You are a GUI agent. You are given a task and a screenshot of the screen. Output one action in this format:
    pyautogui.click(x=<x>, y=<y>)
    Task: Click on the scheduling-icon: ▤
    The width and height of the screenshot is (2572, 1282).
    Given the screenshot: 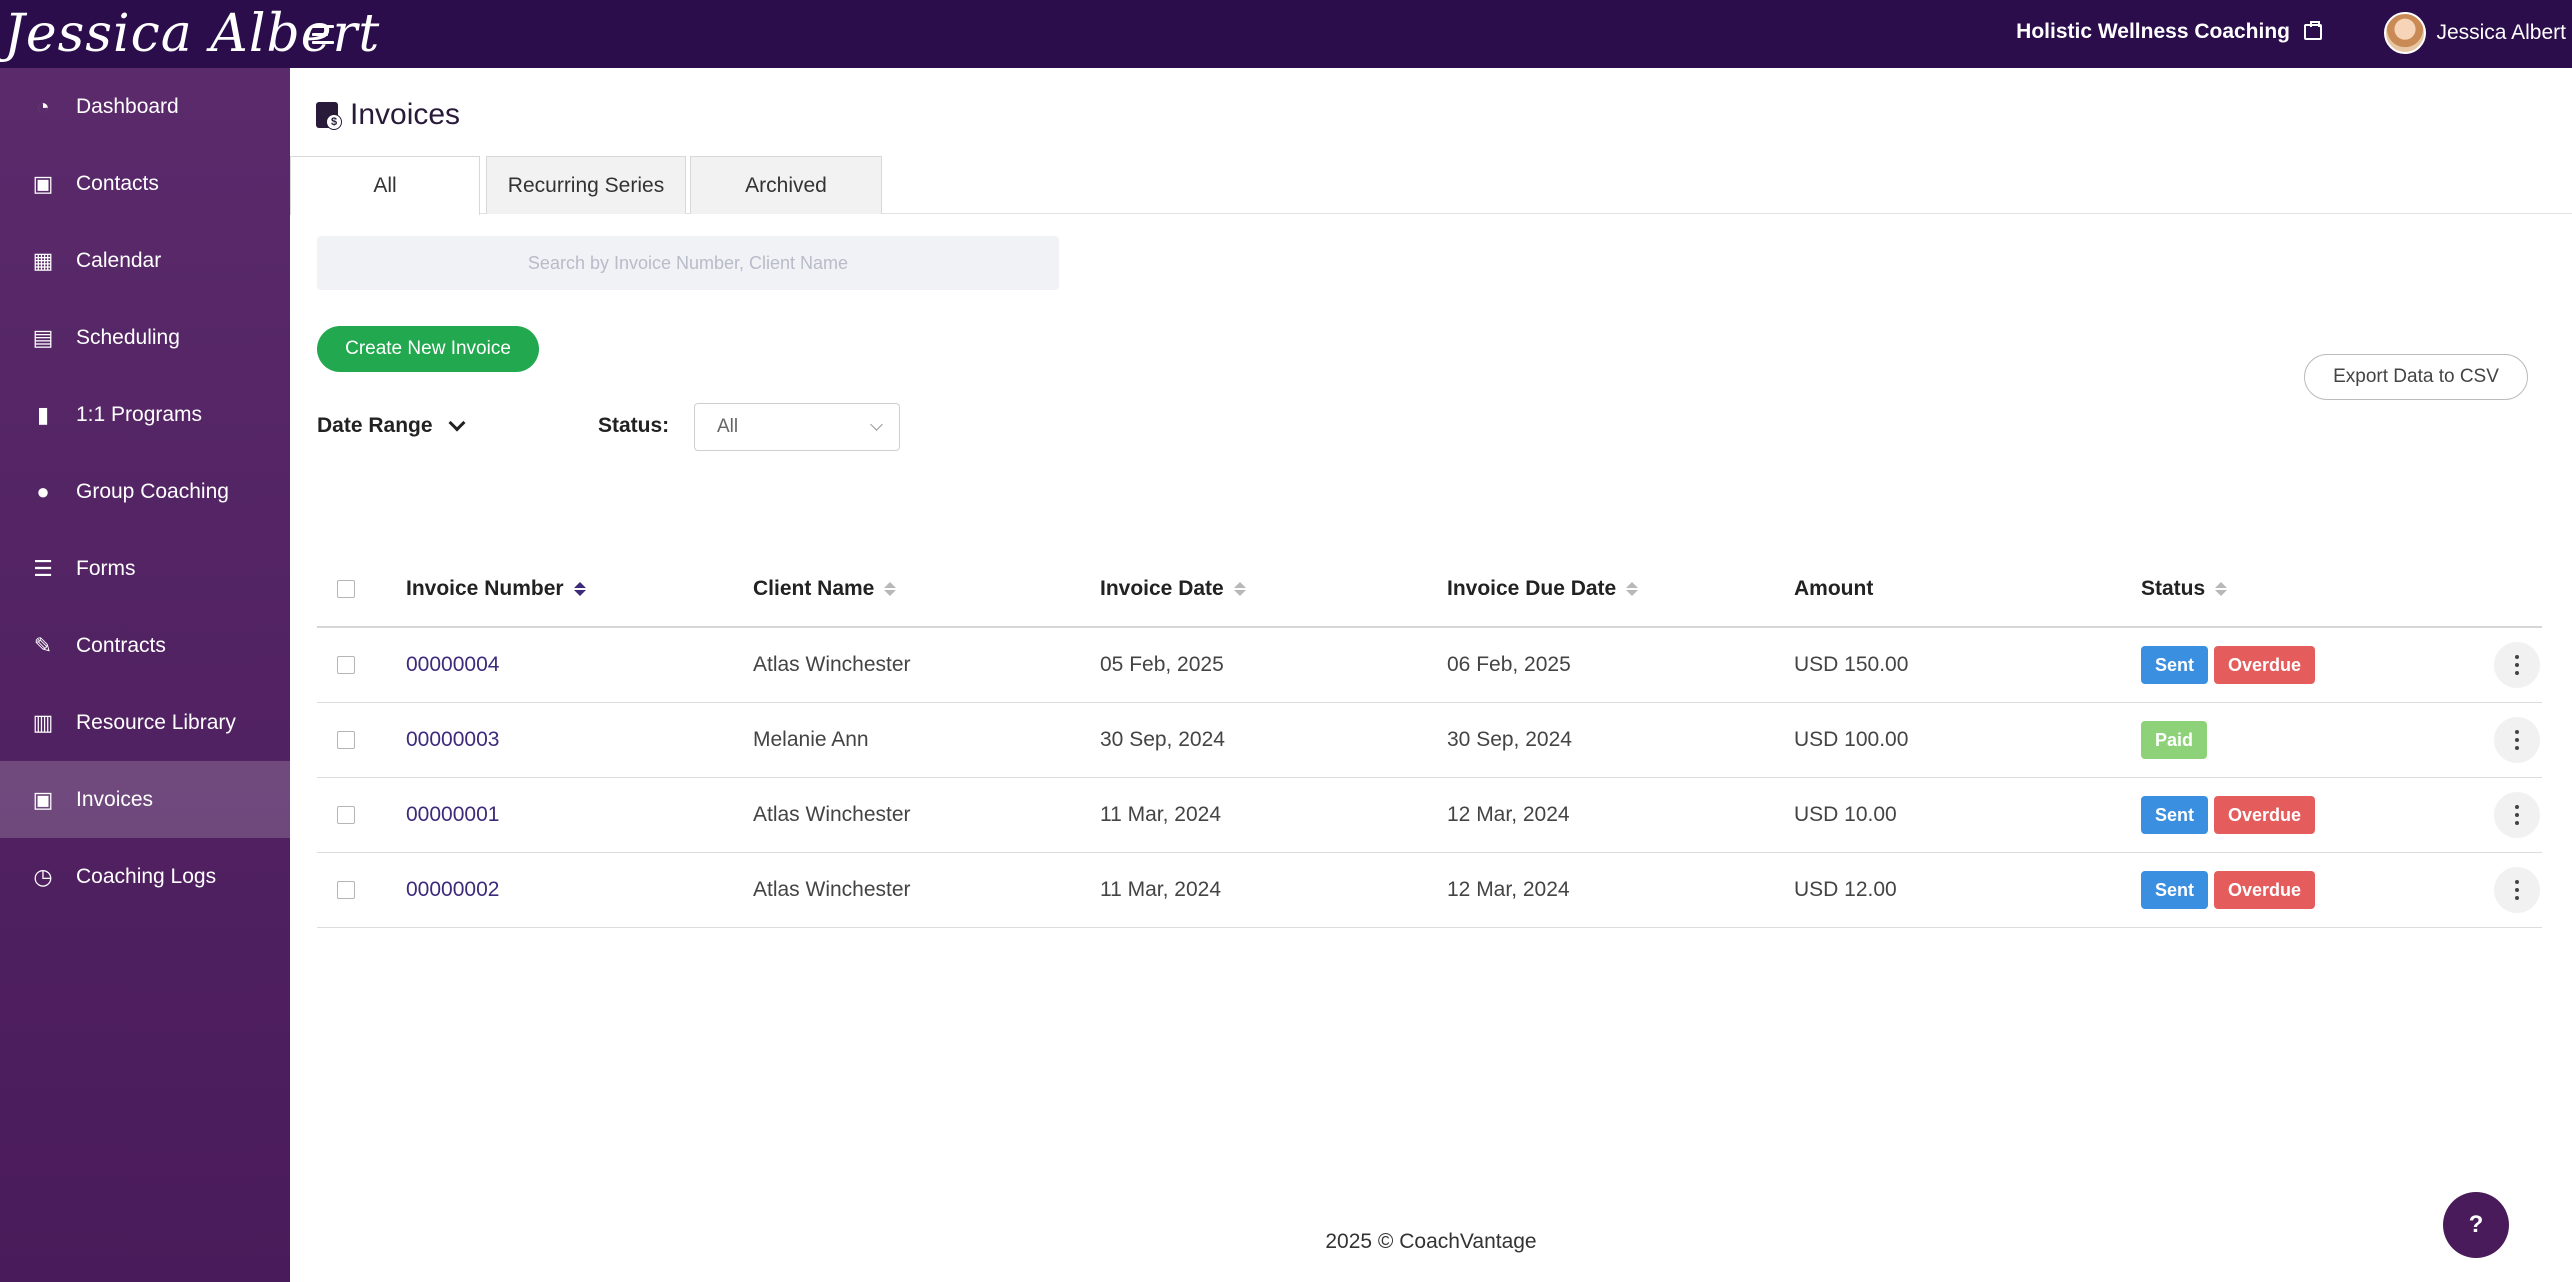 What is the action you would take?
    pyautogui.click(x=43, y=337)
    